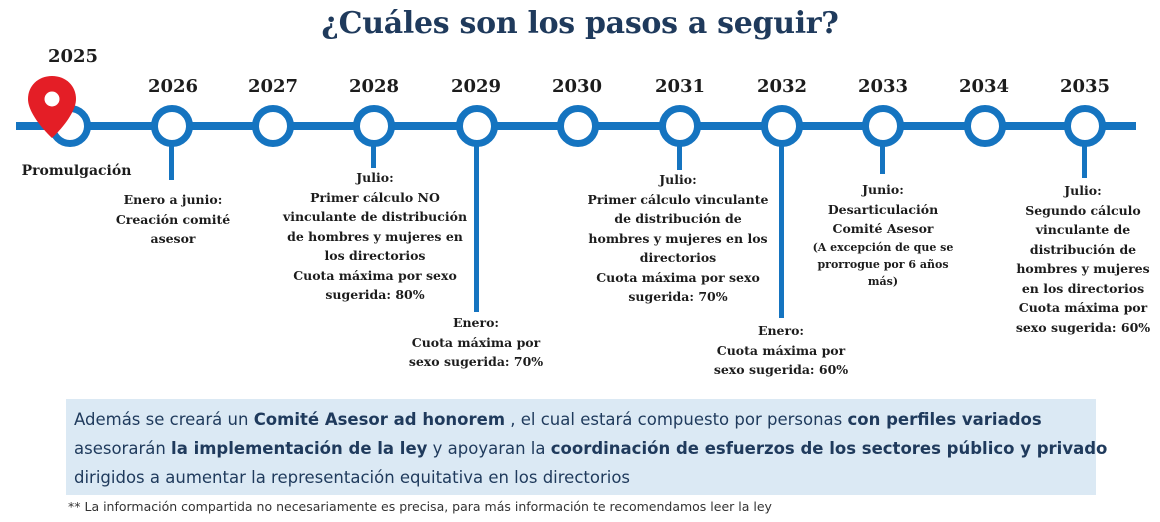 The height and width of the screenshot is (522, 1160). What do you see at coordinates (883, 86) in the screenshot?
I see `year-label-2033: 2033` at bounding box center [883, 86].